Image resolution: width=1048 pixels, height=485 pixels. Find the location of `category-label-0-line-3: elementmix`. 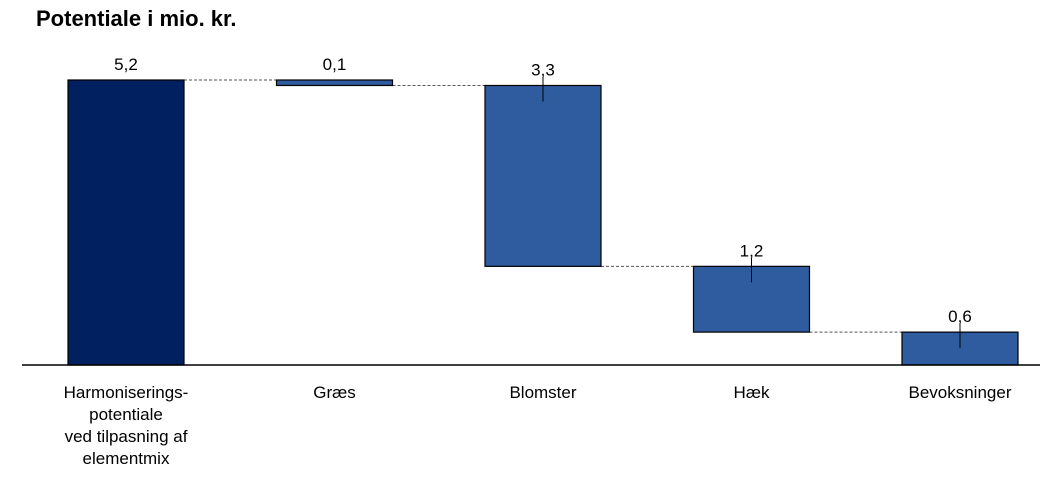

category-label-0-line-3: elementmix is located at coordinates (126, 458).